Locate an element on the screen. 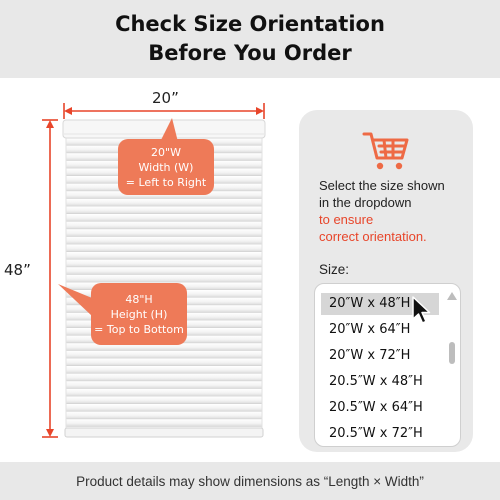 This screenshot has width=500, height=500. height-callout-direction: = Top to Bottom is located at coordinates (139, 329).